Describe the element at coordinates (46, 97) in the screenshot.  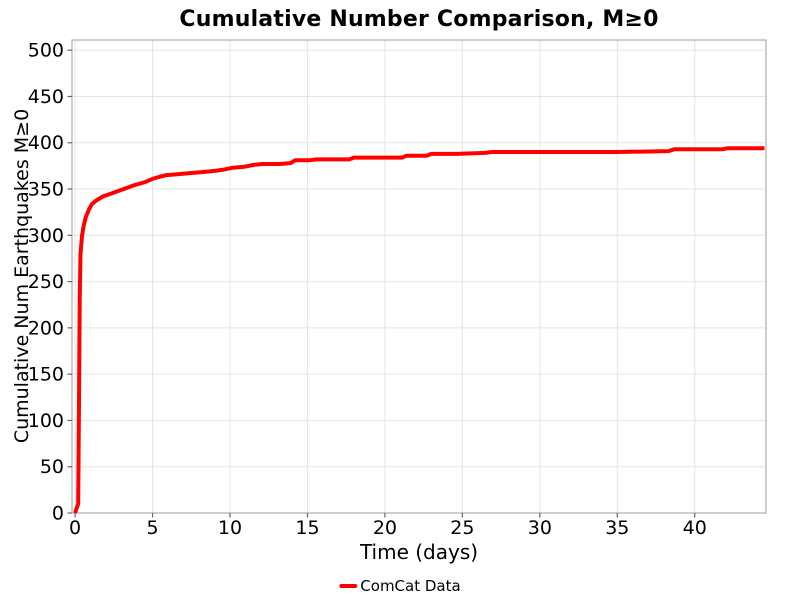
I see `y-tick-label: 450` at that location.